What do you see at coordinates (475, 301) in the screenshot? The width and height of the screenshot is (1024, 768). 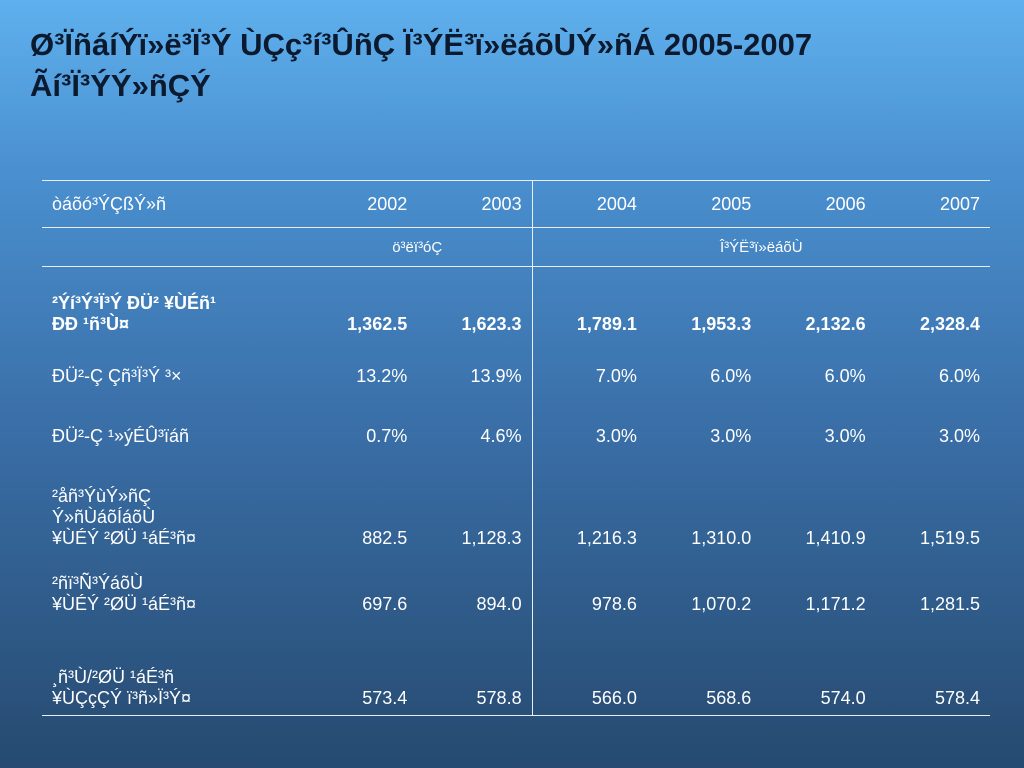 I see `cell: 1,623.3` at bounding box center [475, 301].